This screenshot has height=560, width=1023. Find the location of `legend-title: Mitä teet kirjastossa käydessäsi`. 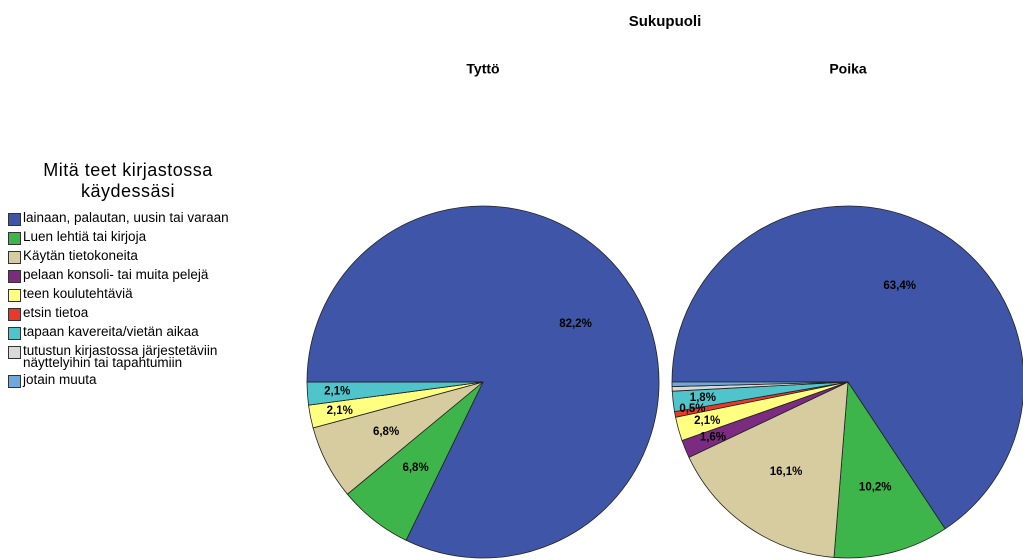

legend-title: Mitä teet kirjastossa käydessäsi is located at coordinates (128, 180).